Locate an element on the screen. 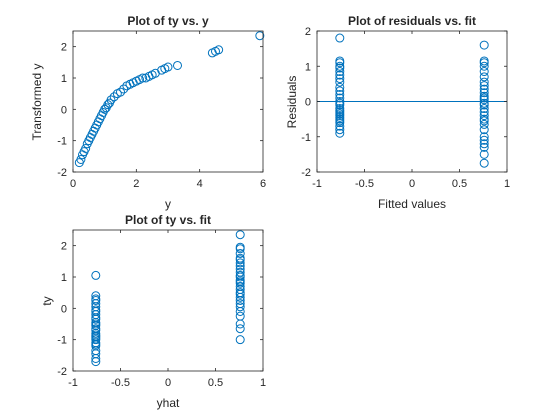 This screenshot has height=420, width=560. y-axis-label: ty is located at coordinates (47, 300).